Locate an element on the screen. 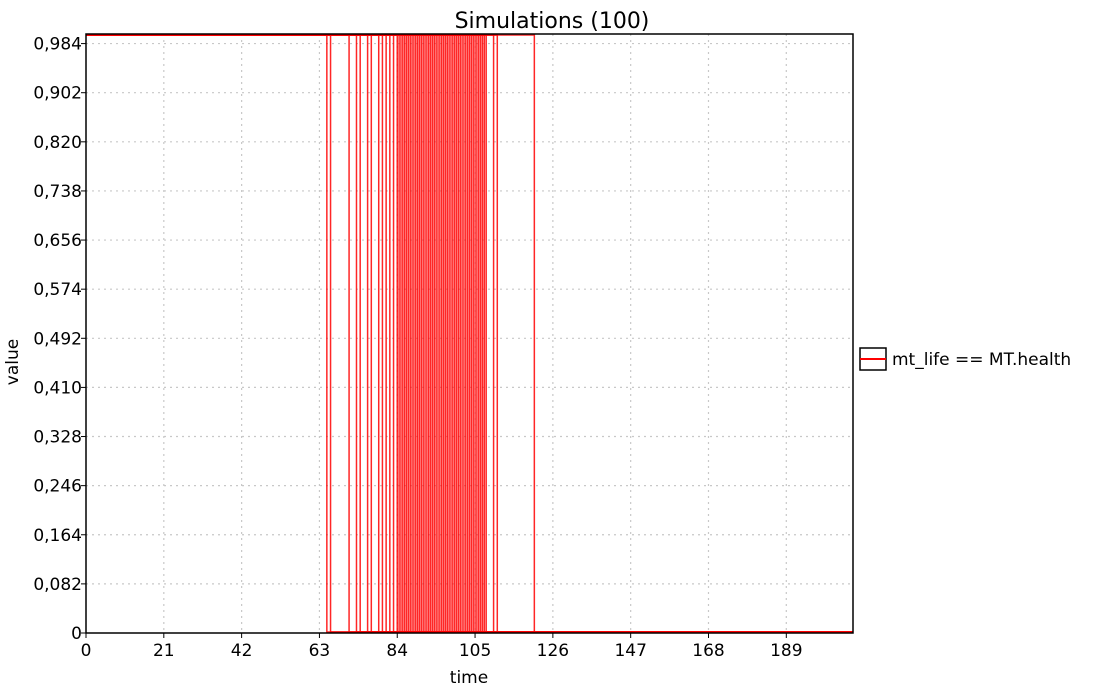 This screenshot has width=1110, height=690. y-tick-label: 0,410 is located at coordinates (57, 388).